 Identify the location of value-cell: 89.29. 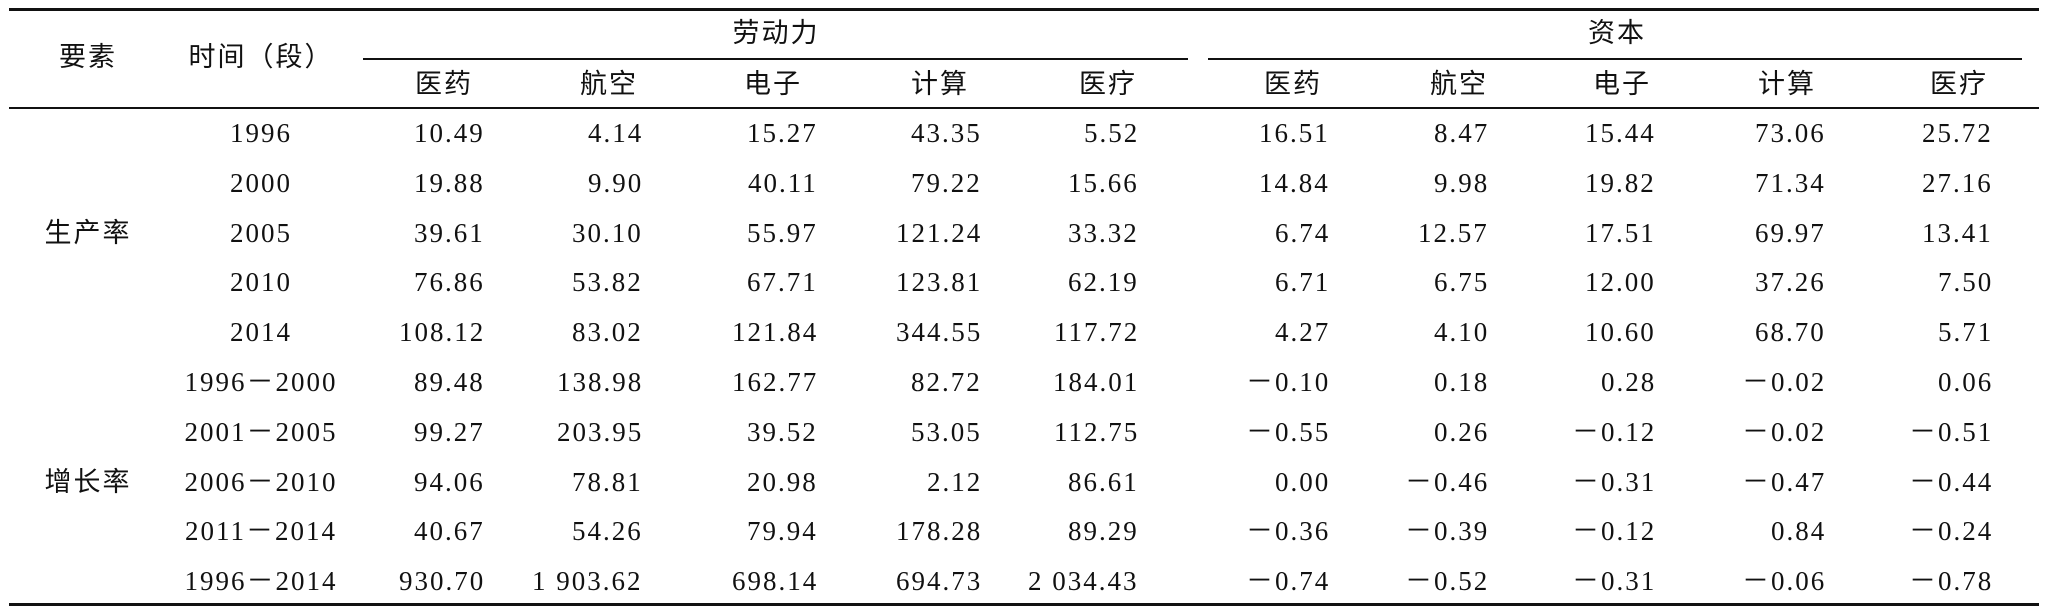
(1103, 531).